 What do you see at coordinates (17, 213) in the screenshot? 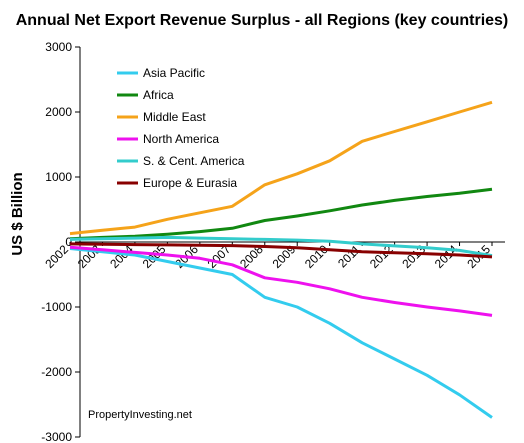
I see `y-axis-label: US $ Billion` at bounding box center [17, 213].